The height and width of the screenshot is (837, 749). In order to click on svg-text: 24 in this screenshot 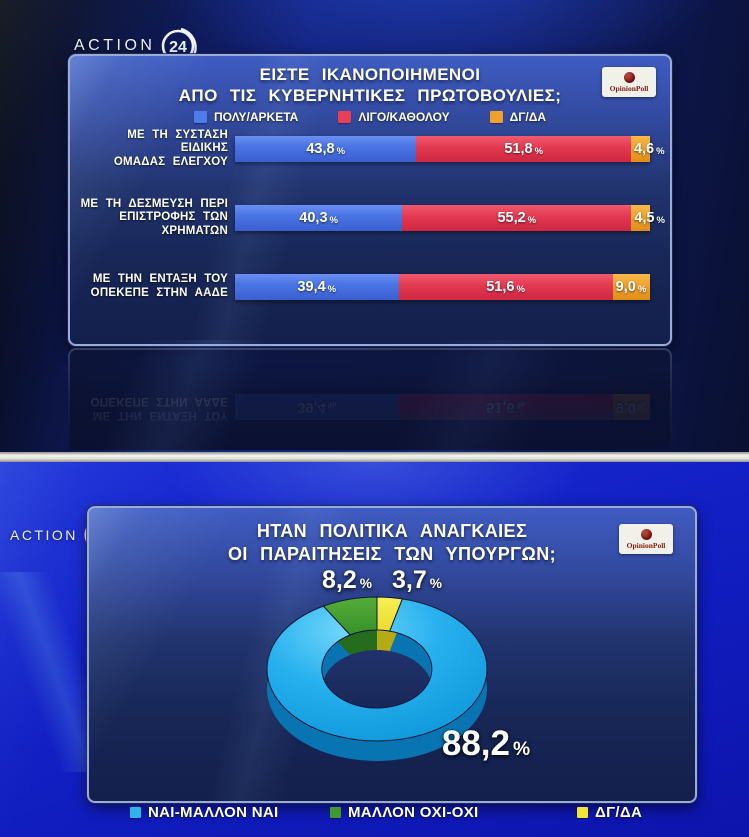, I will do `click(179, 47)`.